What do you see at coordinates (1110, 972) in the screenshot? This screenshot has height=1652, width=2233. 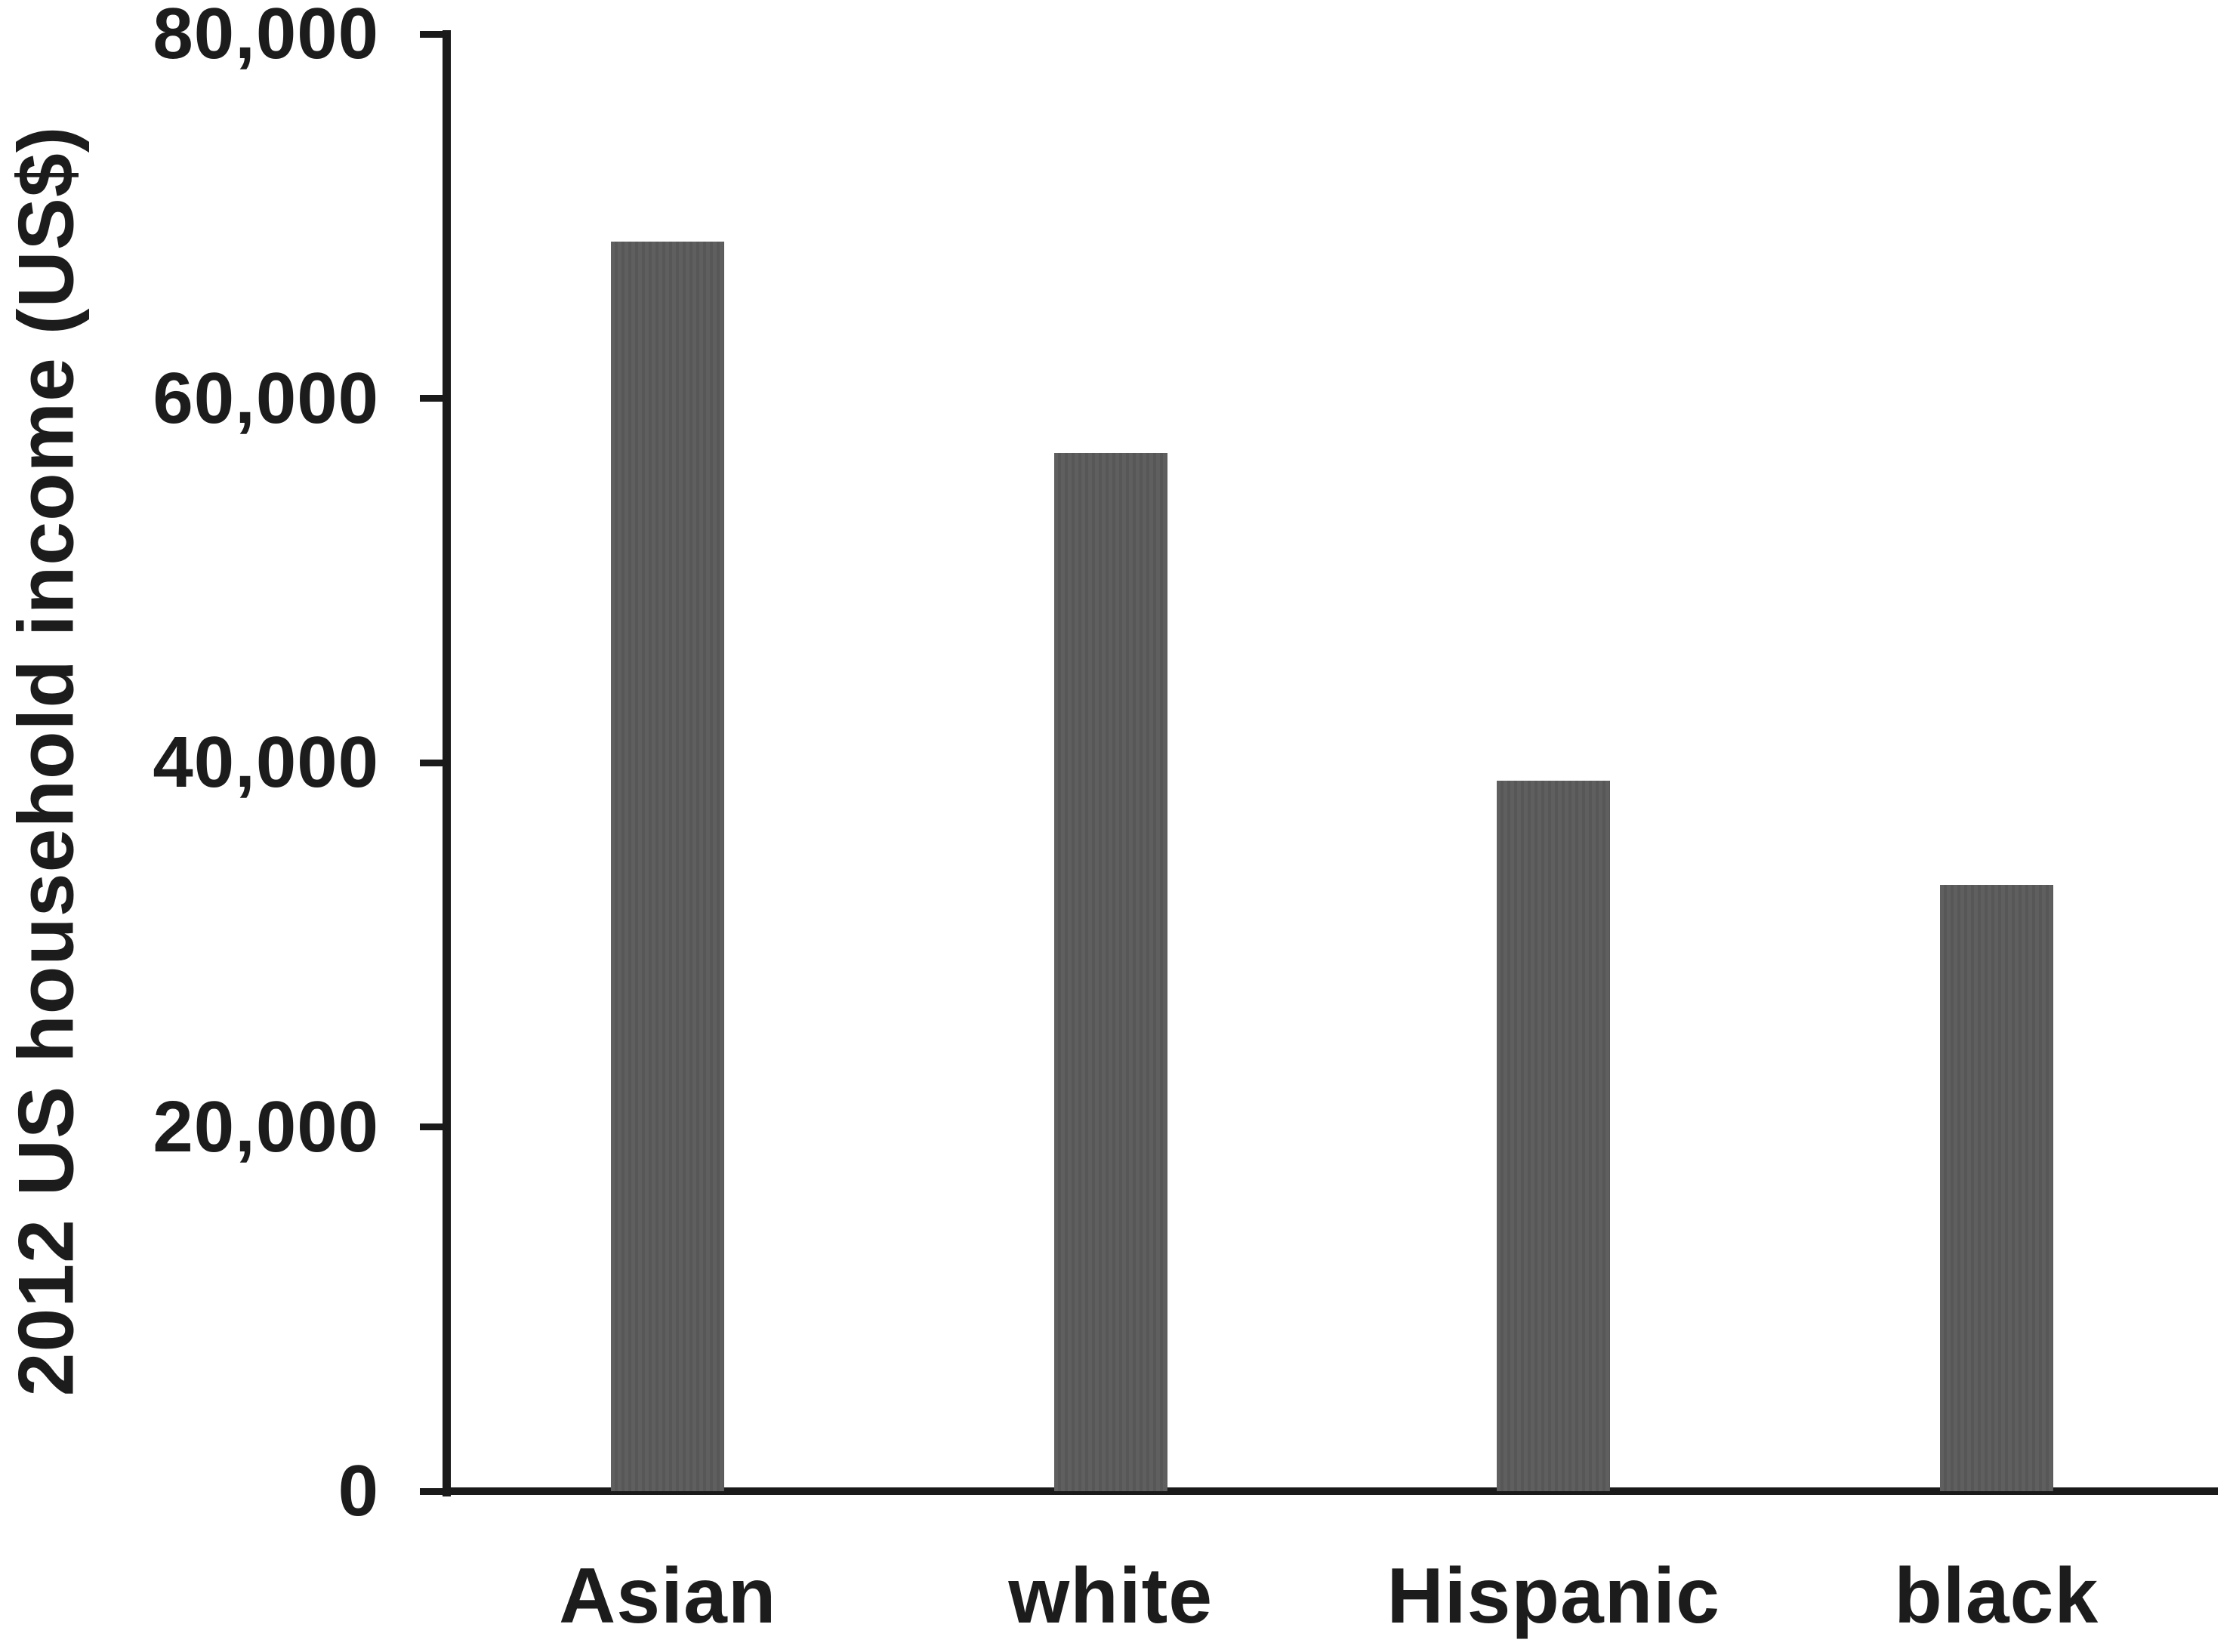 I see `bar-white` at bounding box center [1110, 972].